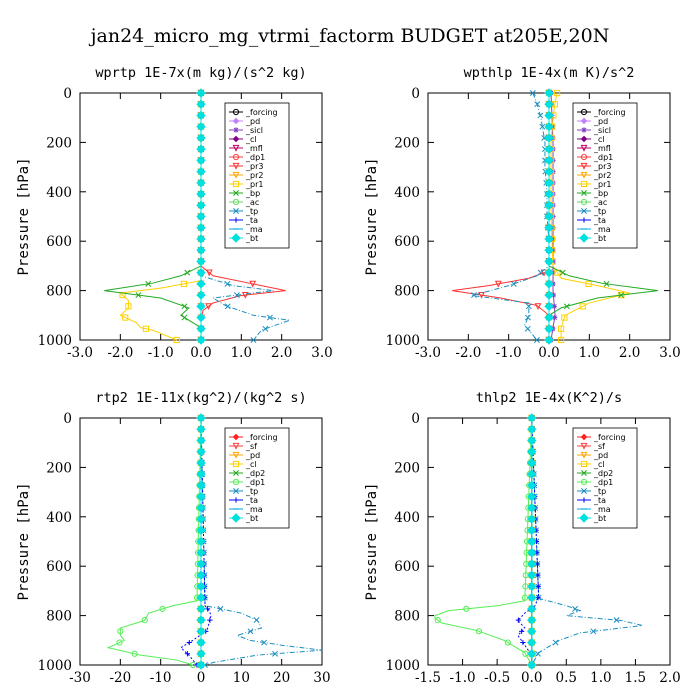 This screenshot has height=700, width=700. Describe the element at coordinates (241, 678) in the screenshot. I see `x-tick-label: 10` at that location.